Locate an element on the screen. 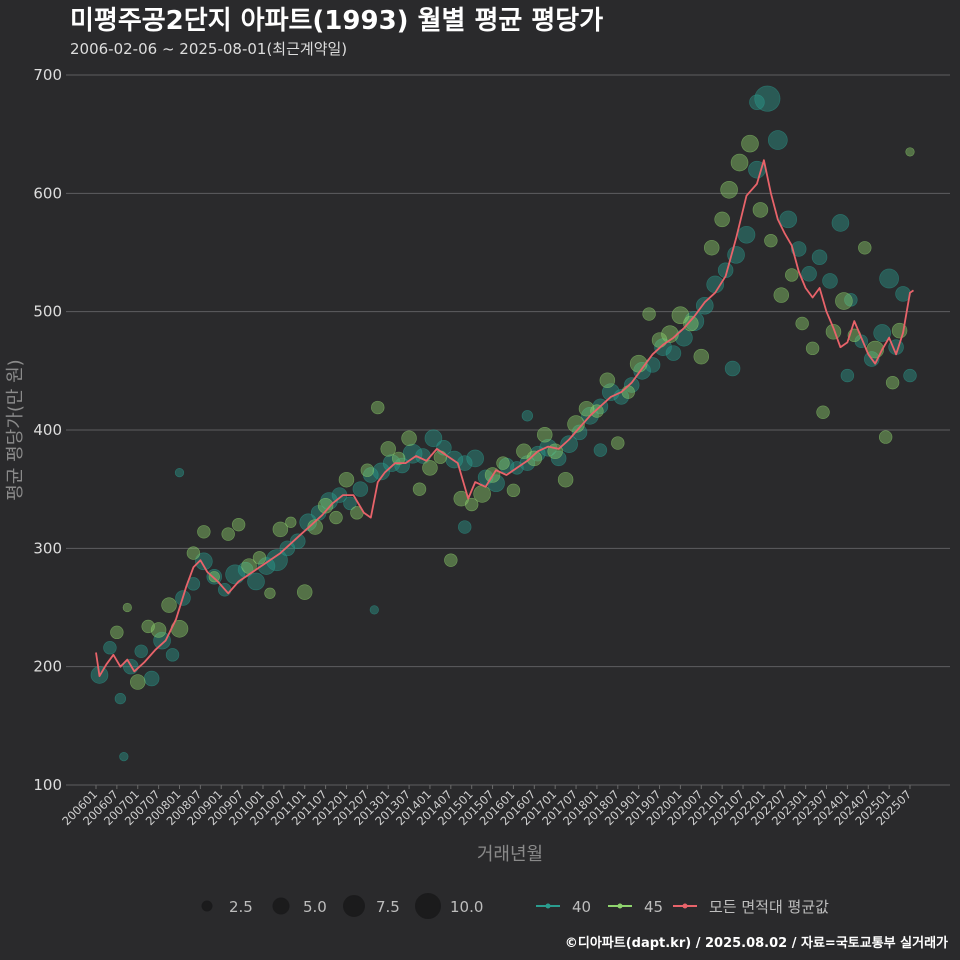 The height and width of the screenshot is (960, 960). x-axis-title: 거래년월 is located at coordinates (510, 854).